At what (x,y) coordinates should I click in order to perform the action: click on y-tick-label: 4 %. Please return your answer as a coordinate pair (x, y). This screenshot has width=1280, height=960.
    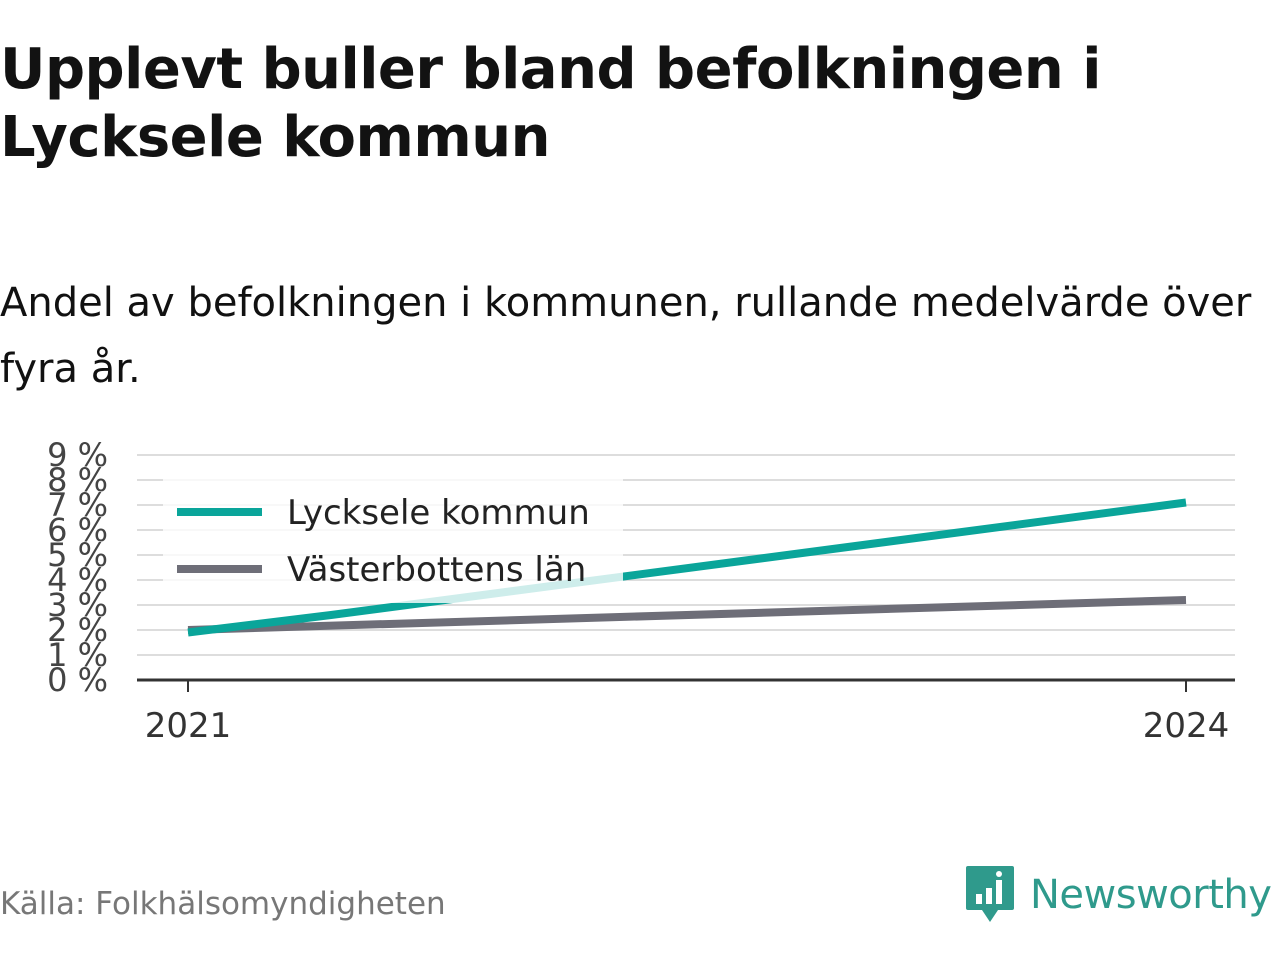
    Looking at the image, I should click on (77, 580).